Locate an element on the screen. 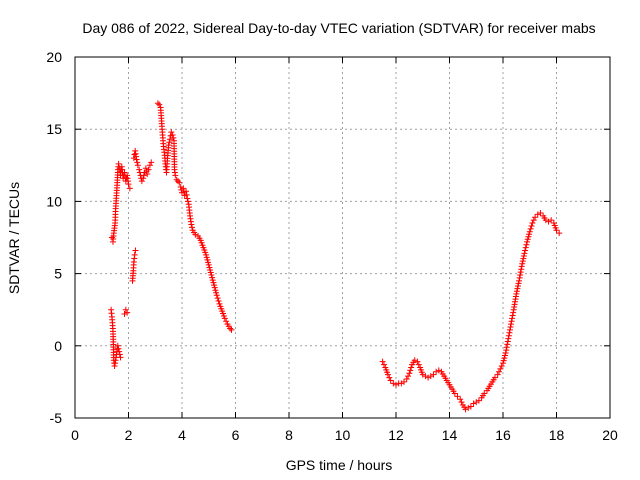  x-tick-label: 8 is located at coordinates (289, 435).